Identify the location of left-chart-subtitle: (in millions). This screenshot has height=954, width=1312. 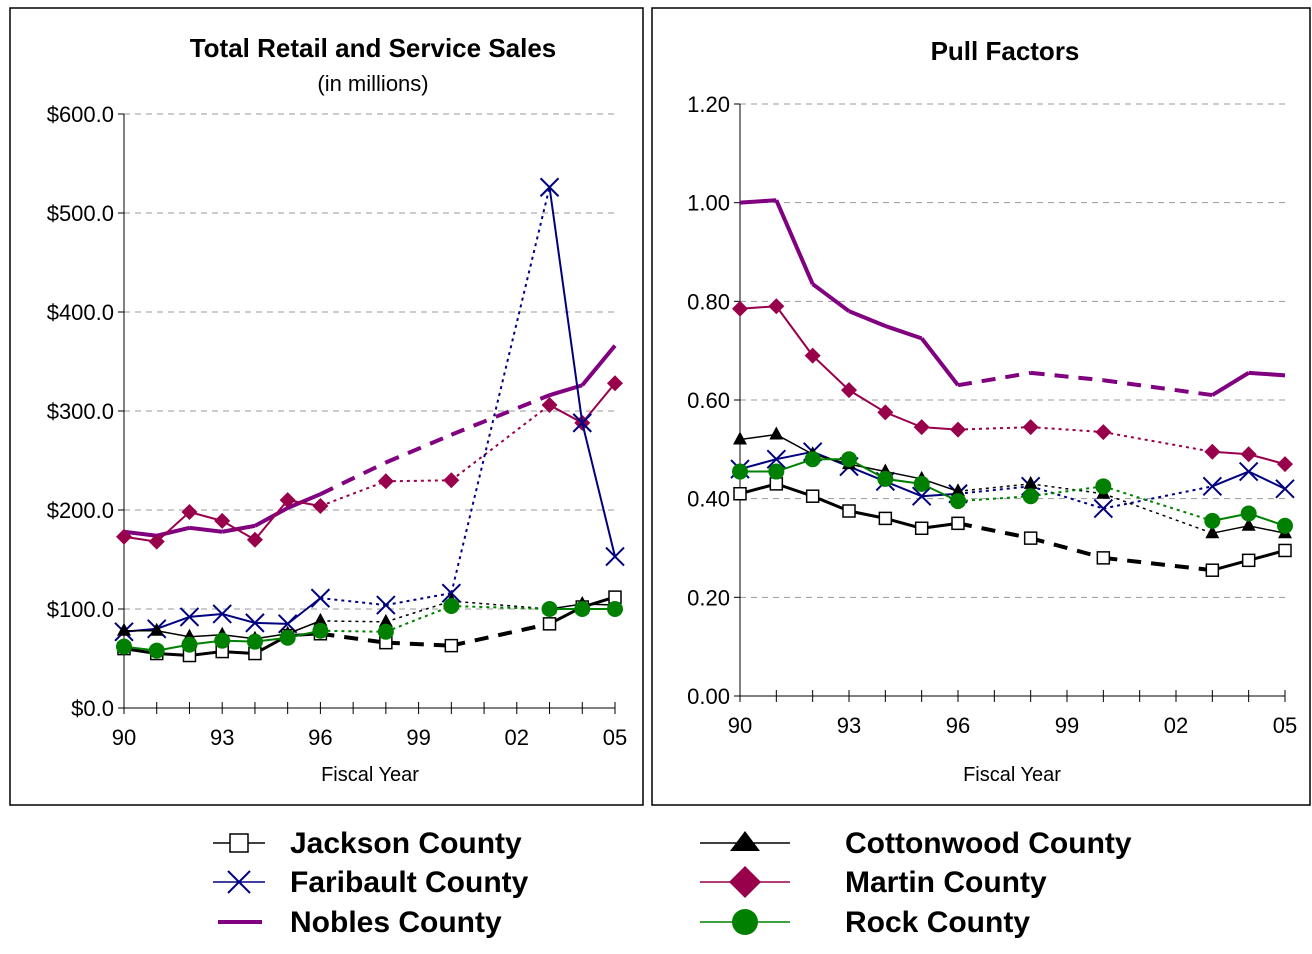
(372, 83).